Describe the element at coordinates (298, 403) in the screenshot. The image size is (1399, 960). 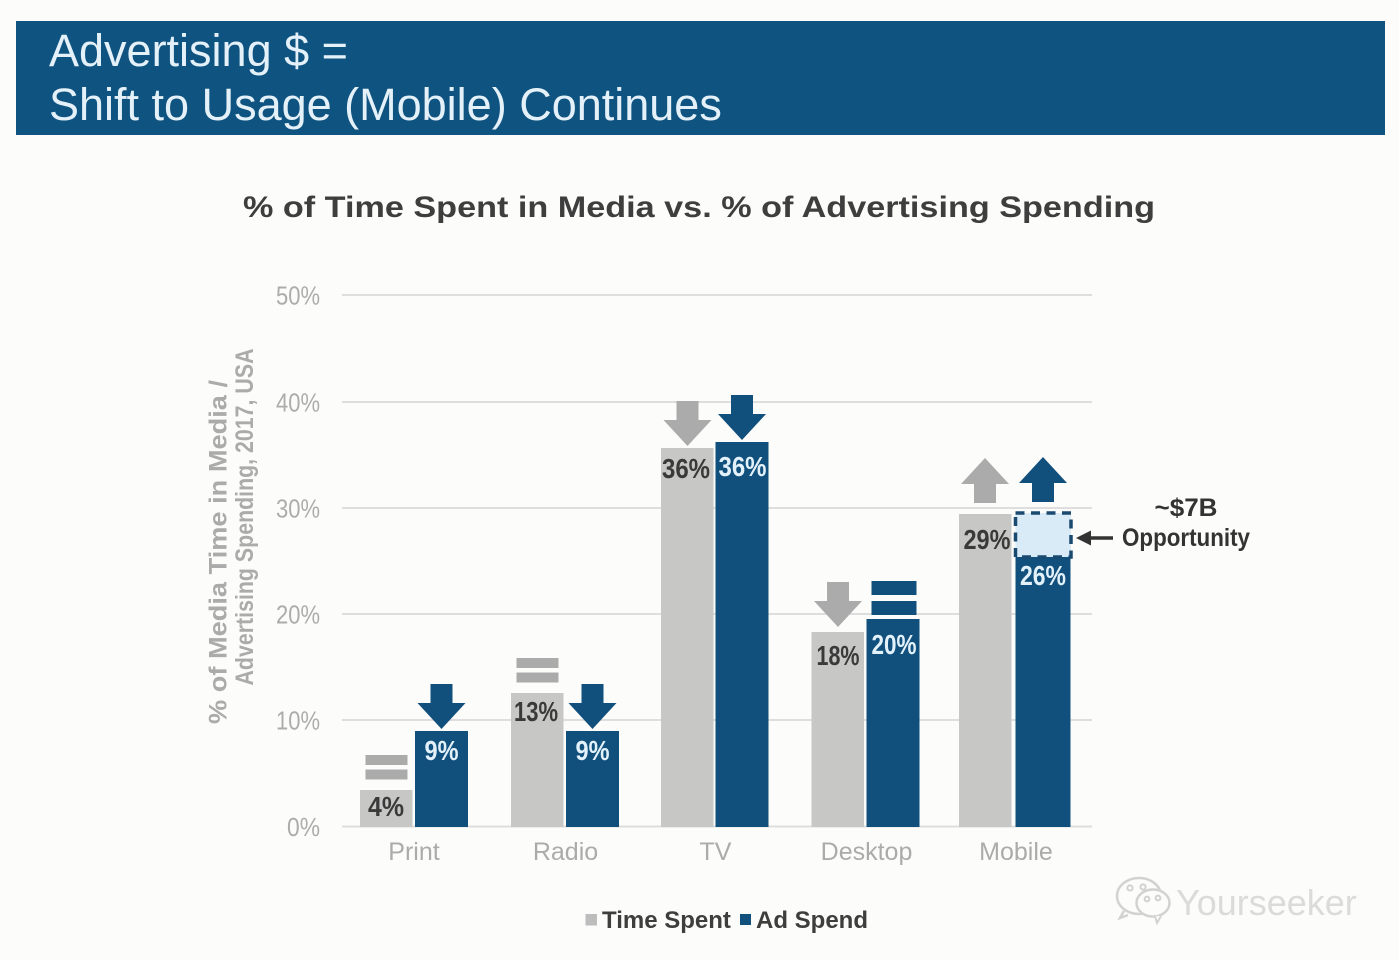
I see `svg-text: 40%` at that location.